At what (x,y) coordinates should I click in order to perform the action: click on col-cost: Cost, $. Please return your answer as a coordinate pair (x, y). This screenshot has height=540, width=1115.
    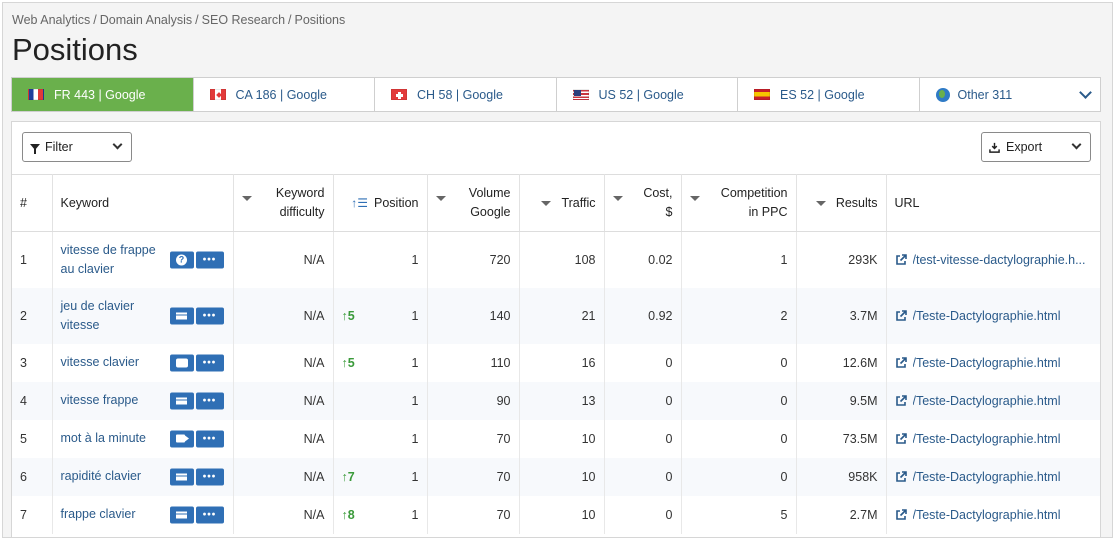
    Looking at the image, I should click on (643, 203).